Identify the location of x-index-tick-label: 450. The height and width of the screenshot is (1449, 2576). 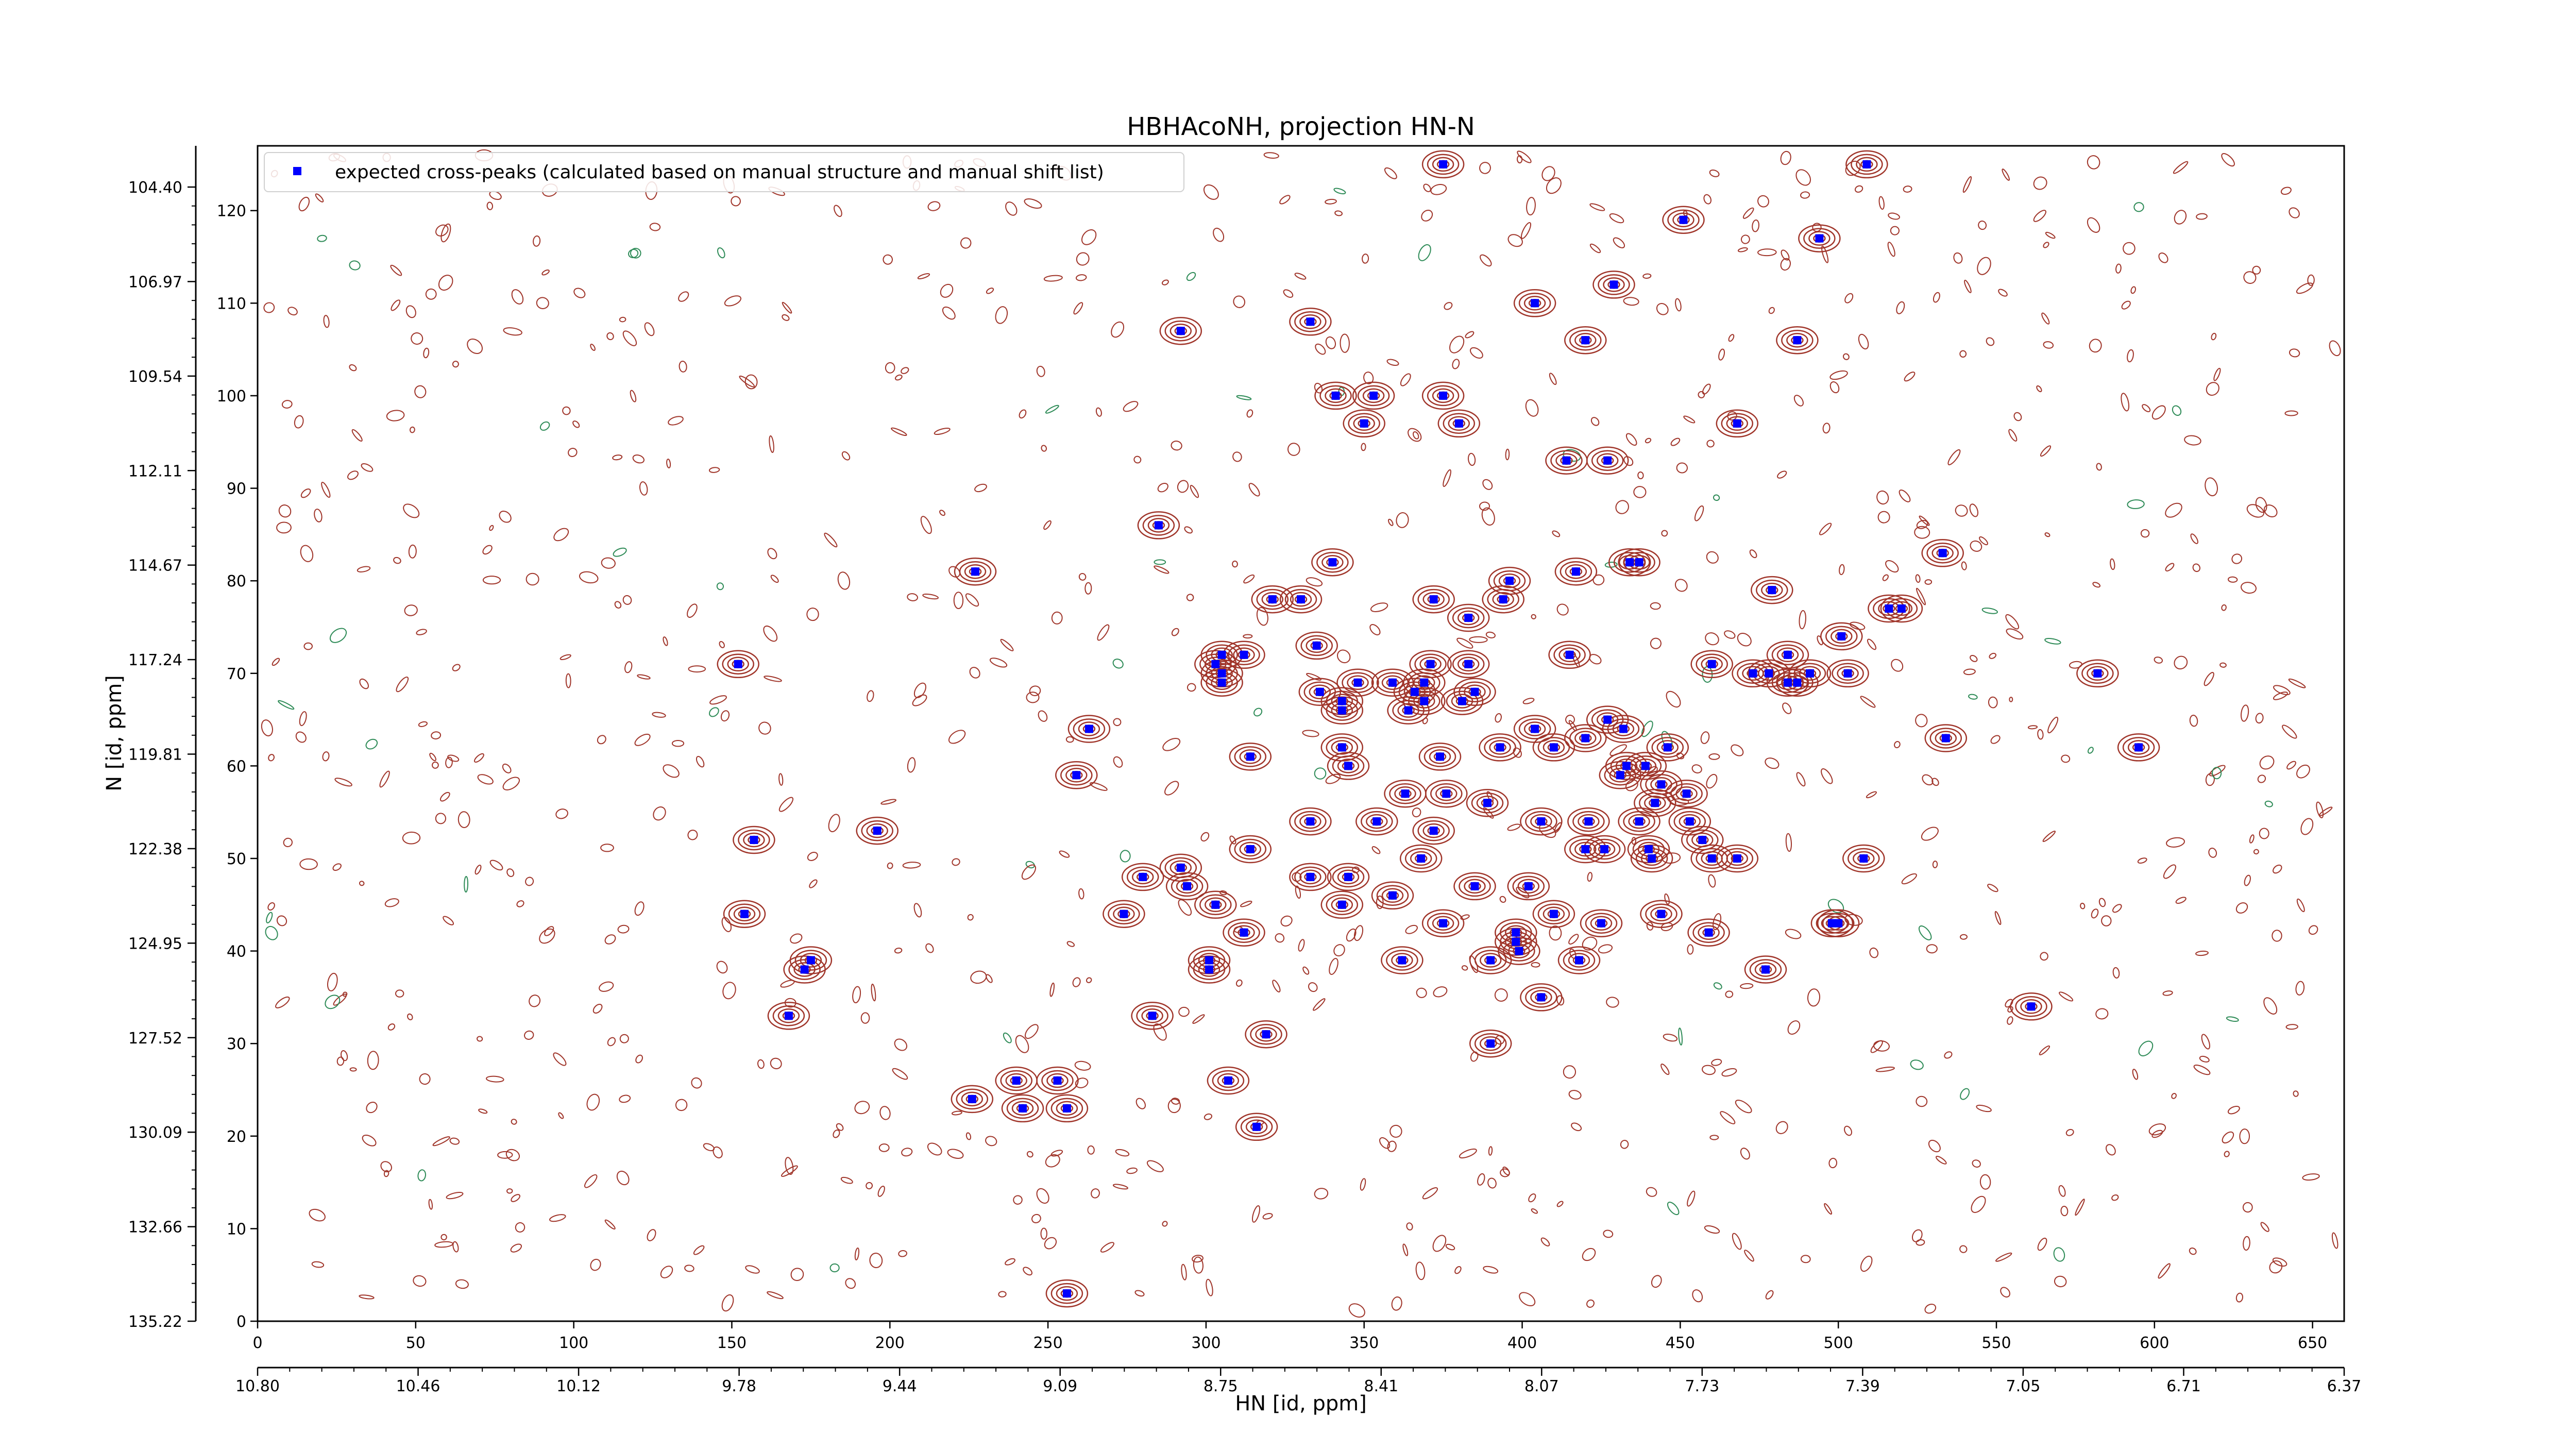
(1680, 1343).